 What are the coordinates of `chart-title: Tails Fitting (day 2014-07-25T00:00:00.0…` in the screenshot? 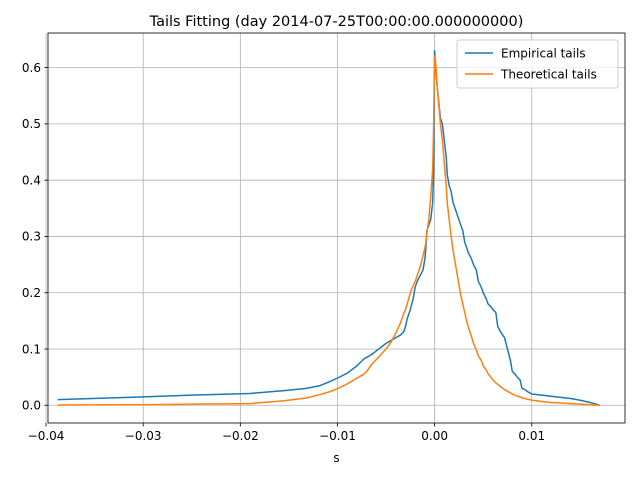 It's located at (336, 22).